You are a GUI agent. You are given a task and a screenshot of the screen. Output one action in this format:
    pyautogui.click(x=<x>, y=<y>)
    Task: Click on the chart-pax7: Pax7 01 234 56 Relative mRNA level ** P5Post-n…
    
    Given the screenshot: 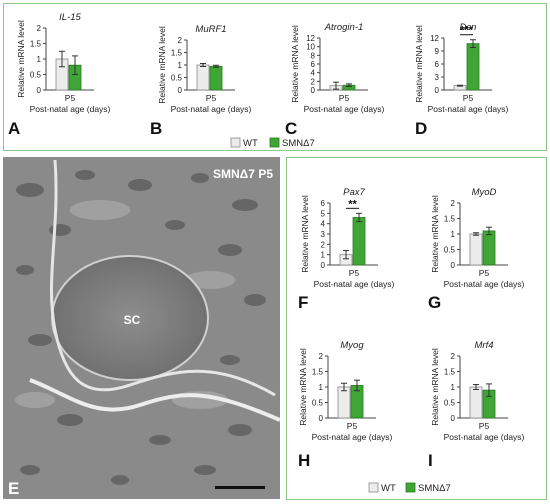 What is the action you would take?
    pyautogui.click(x=346, y=249)
    